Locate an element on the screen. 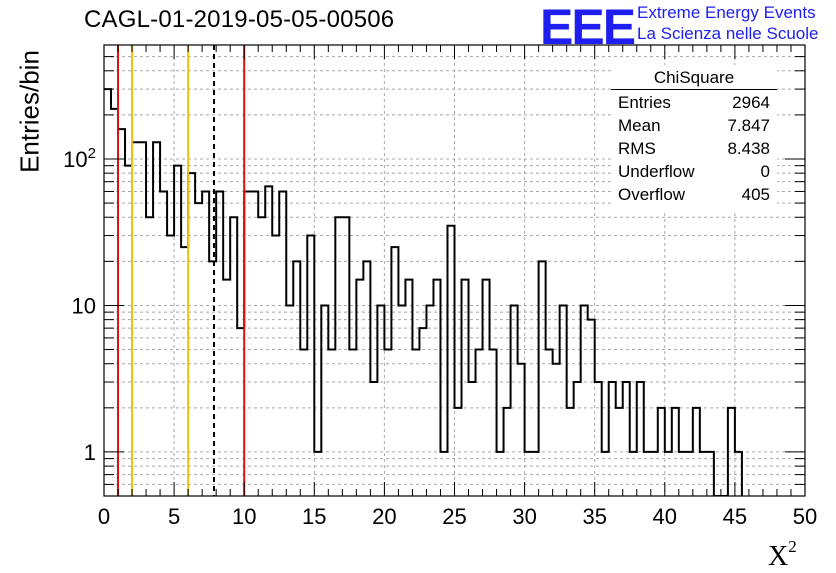 The image size is (836, 573). stats-value: 0 is located at coordinates (765, 171).